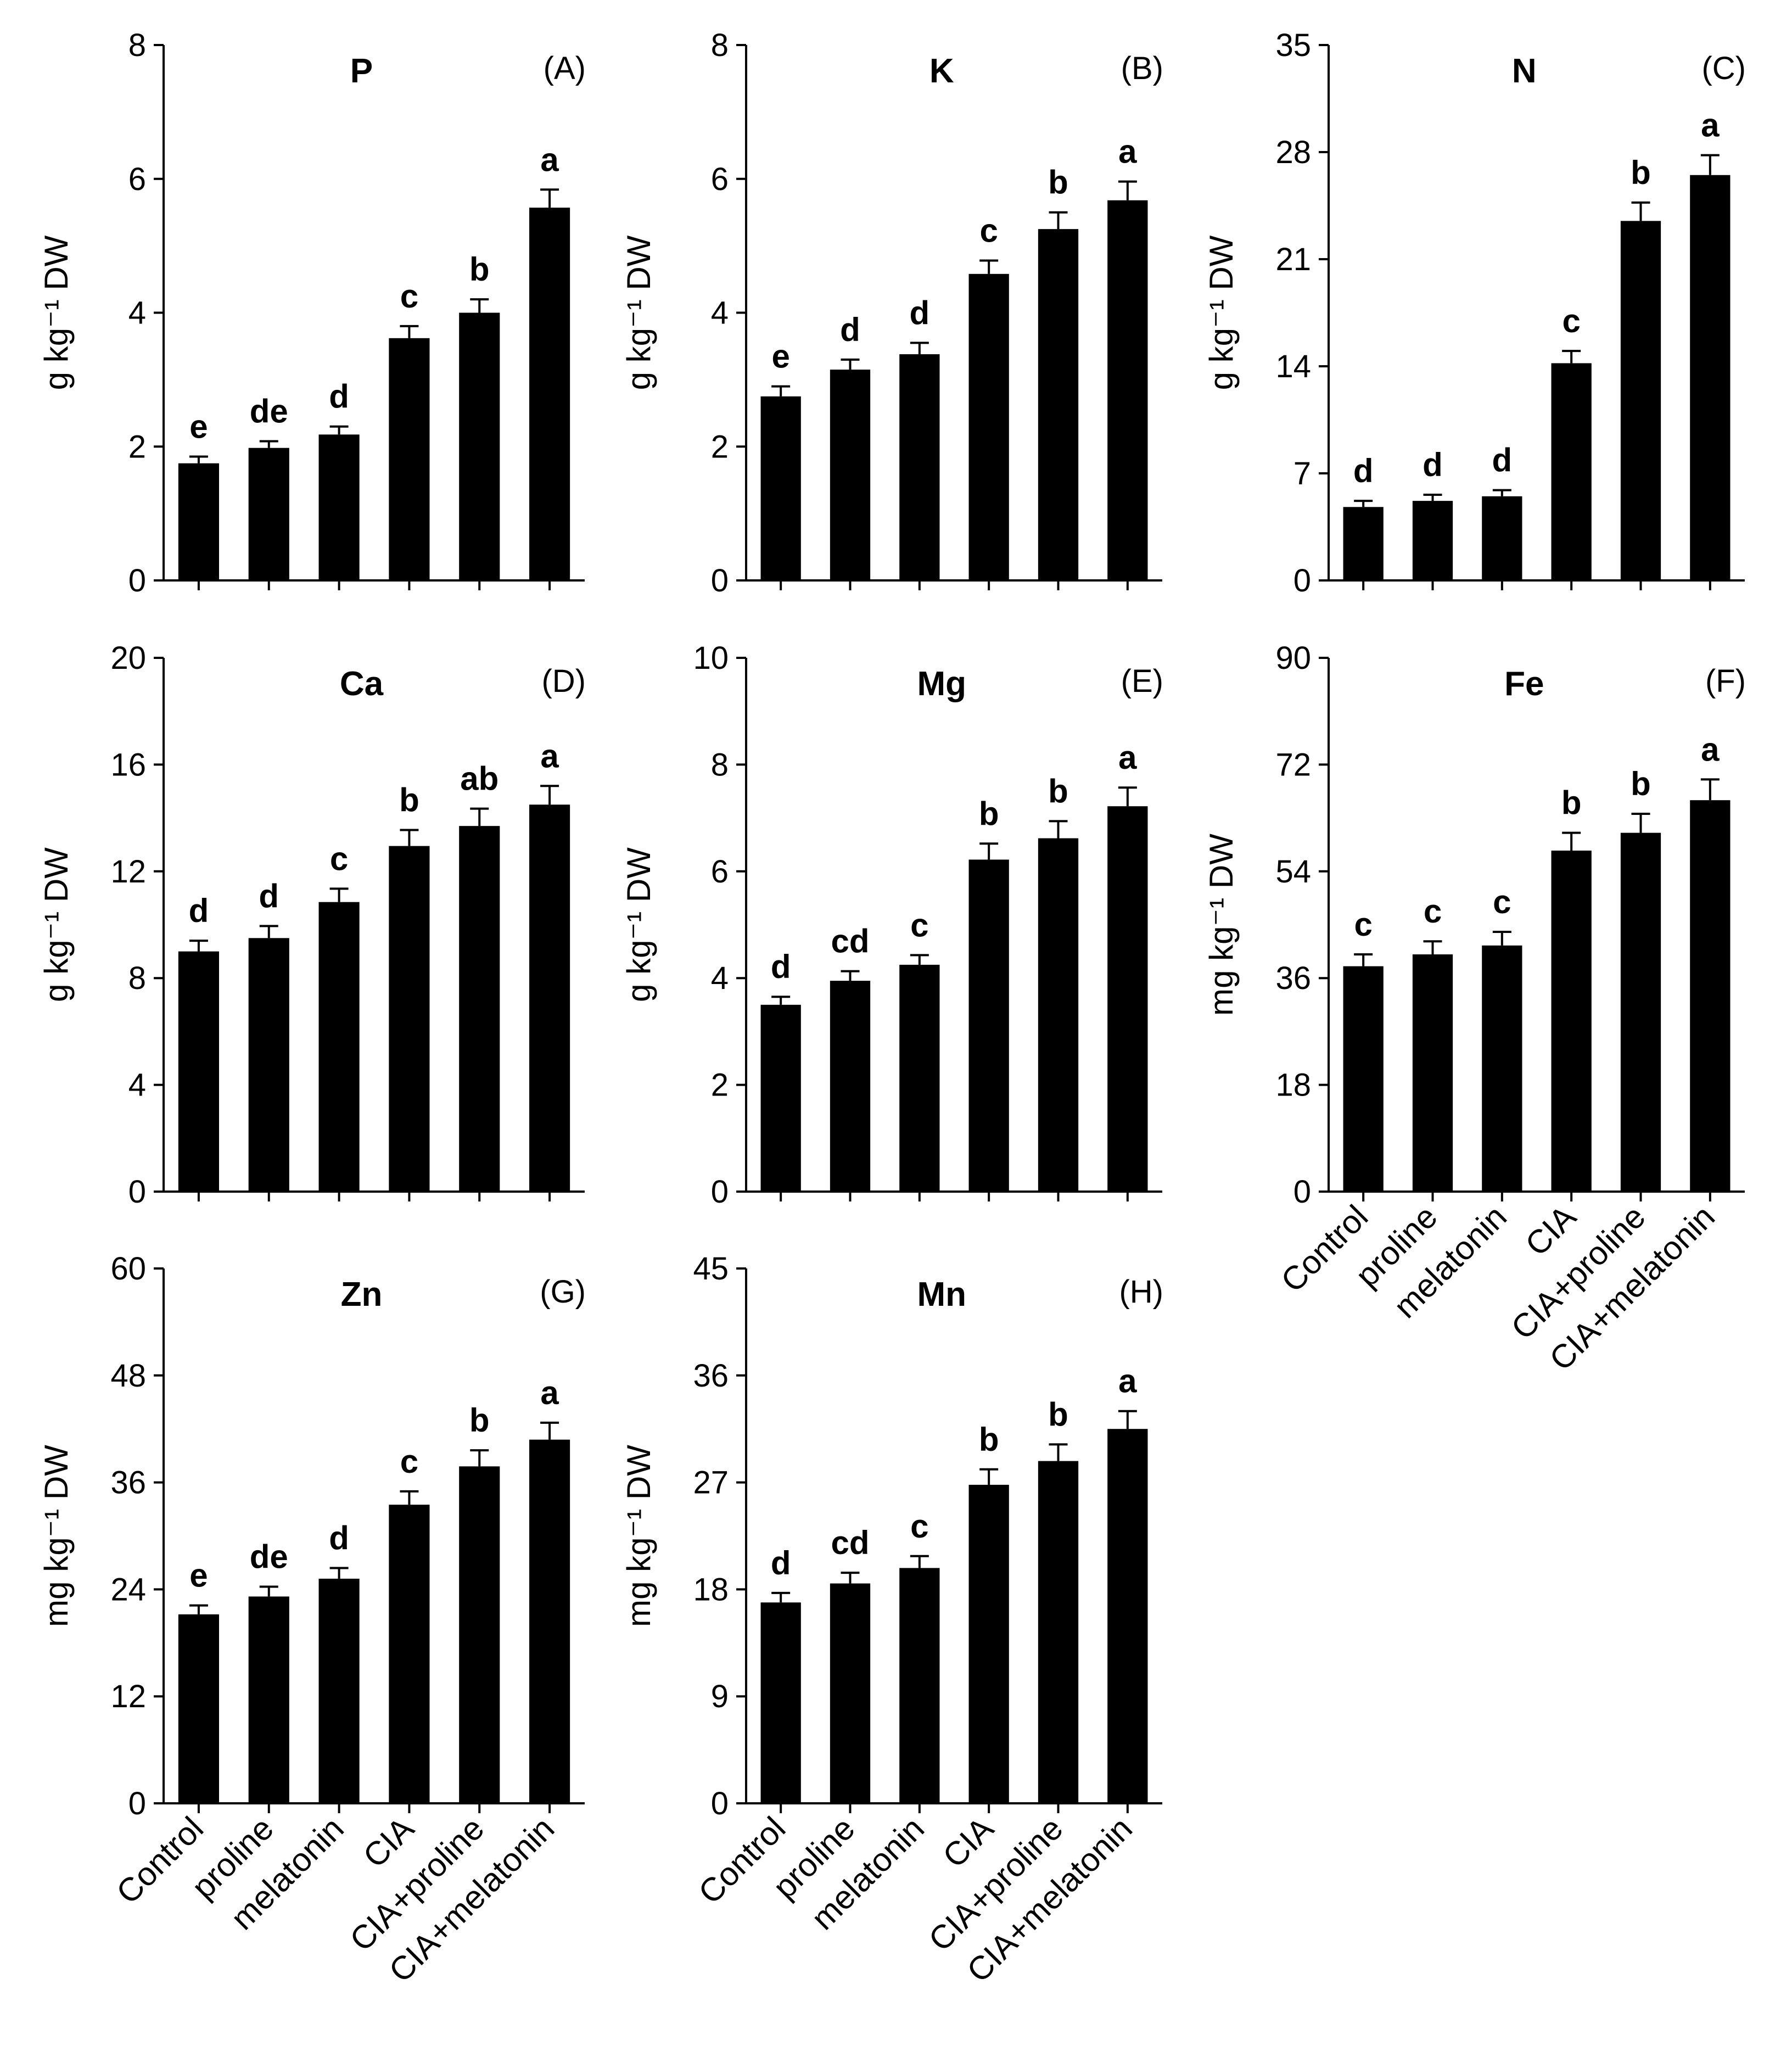  Describe the element at coordinates (128, 1269) in the screenshot. I see `y-tick-label: 60` at that location.